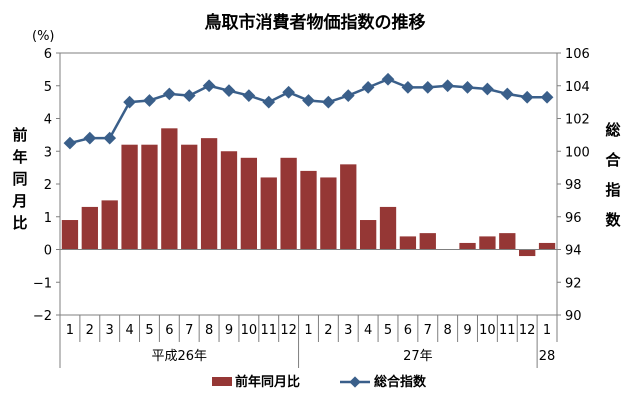  What do you see at coordinates (48, 54) in the screenshot?
I see `left-tick-label: 6` at bounding box center [48, 54].